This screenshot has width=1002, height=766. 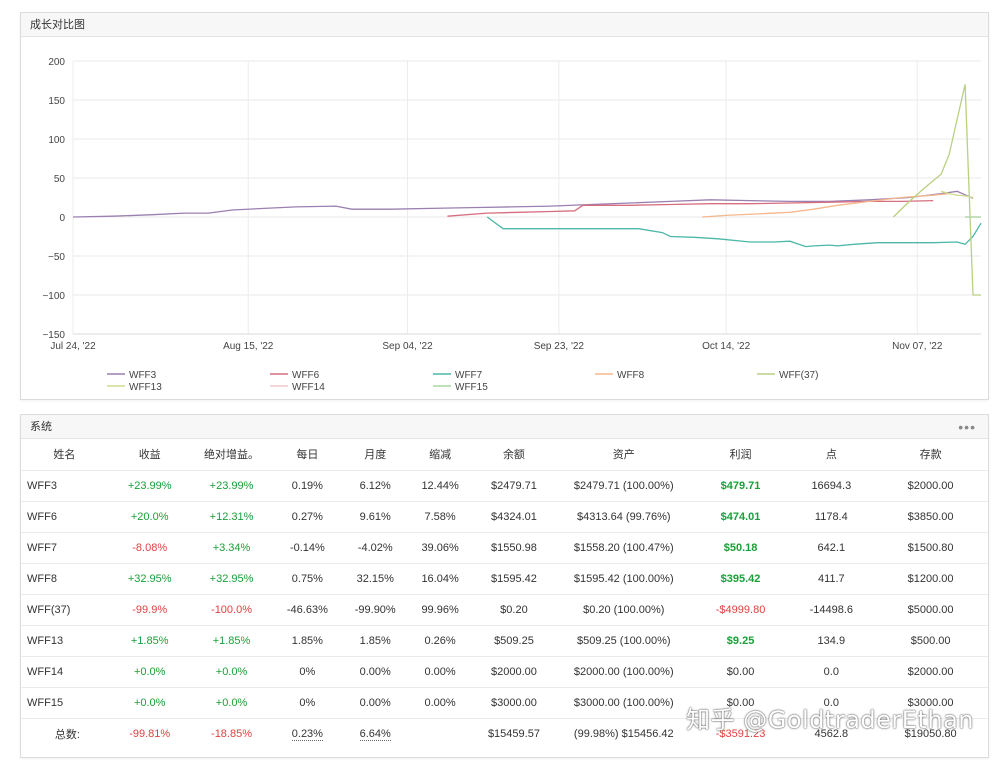 What do you see at coordinates (726, 346) in the screenshot?
I see `x-tick-label: Oct 14, '22` at bounding box center [726, 346].